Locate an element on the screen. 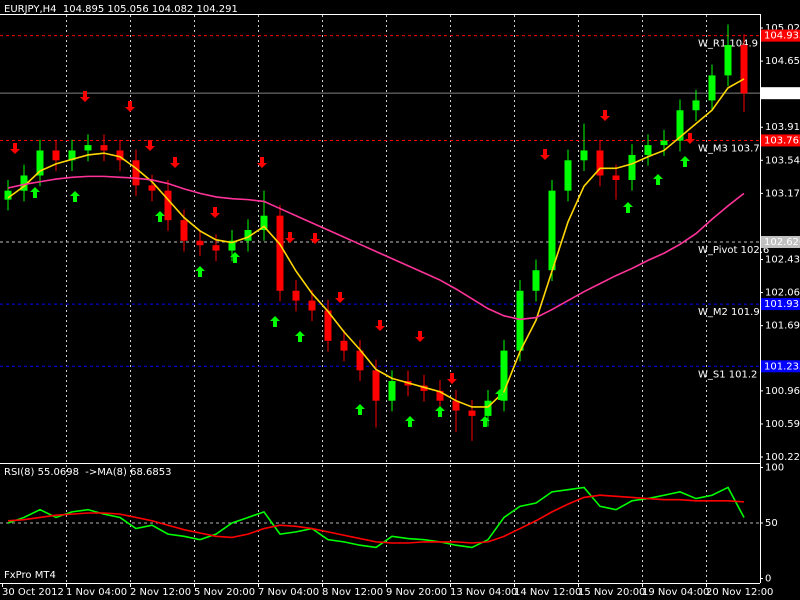 The width and height of the screenshot is (800, 600). y-tick-label: 103.910 is located at coordinates (782, 127).